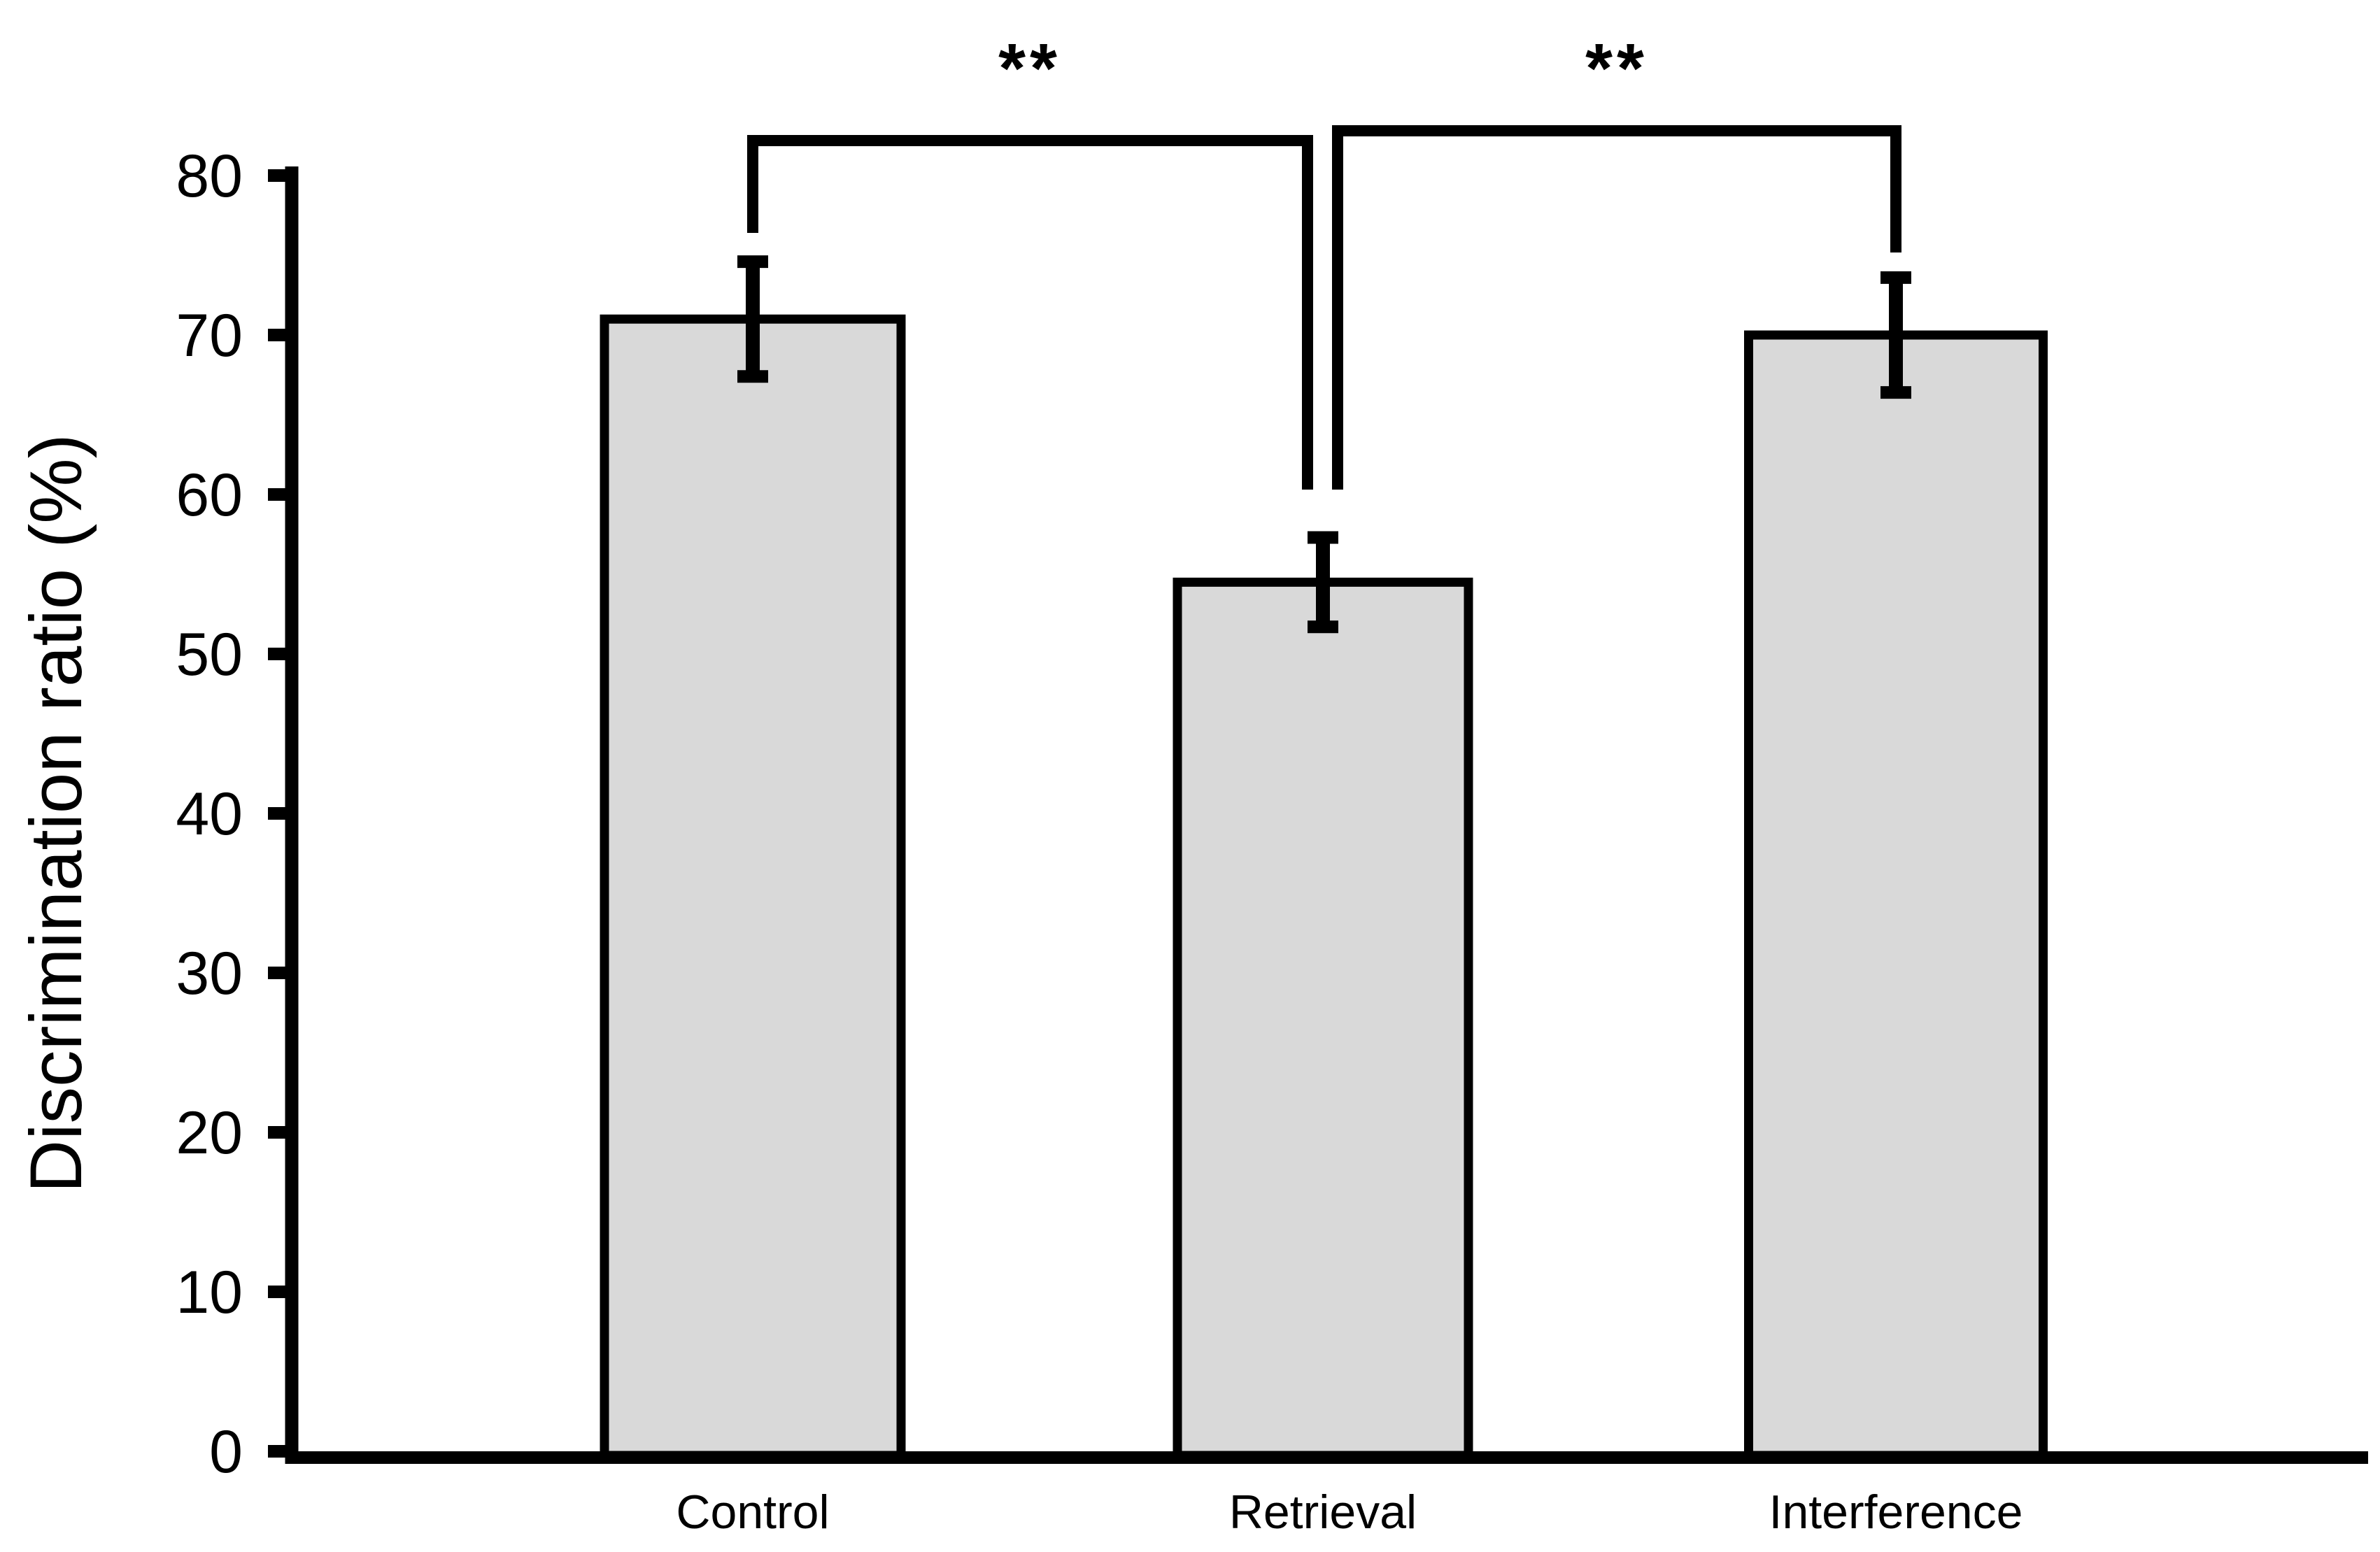  Describe the element at coordinates (753, 1512) in the screenshot. I see `x-label-control: Control` at that location.